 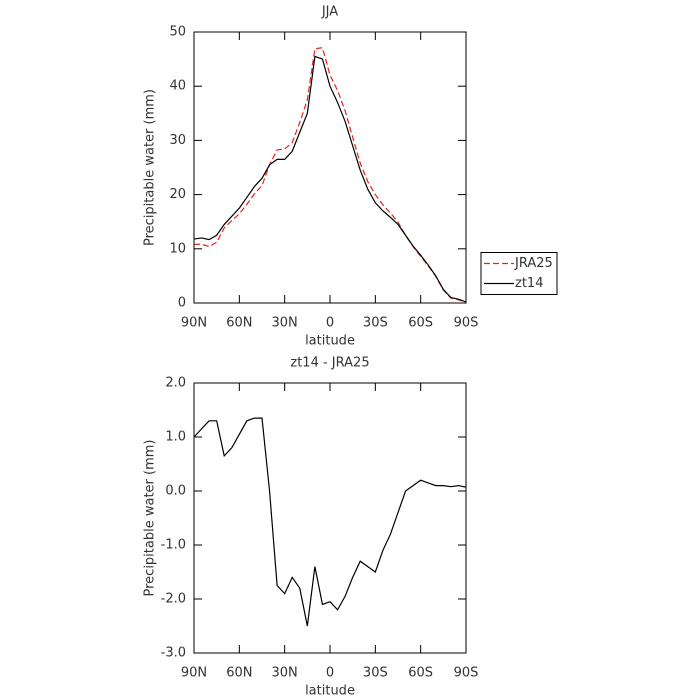 What do you see at coordinates (175, 491) in the screenshot?
I see `y-tick-label: 0.0` at bounding box center [175, 491].